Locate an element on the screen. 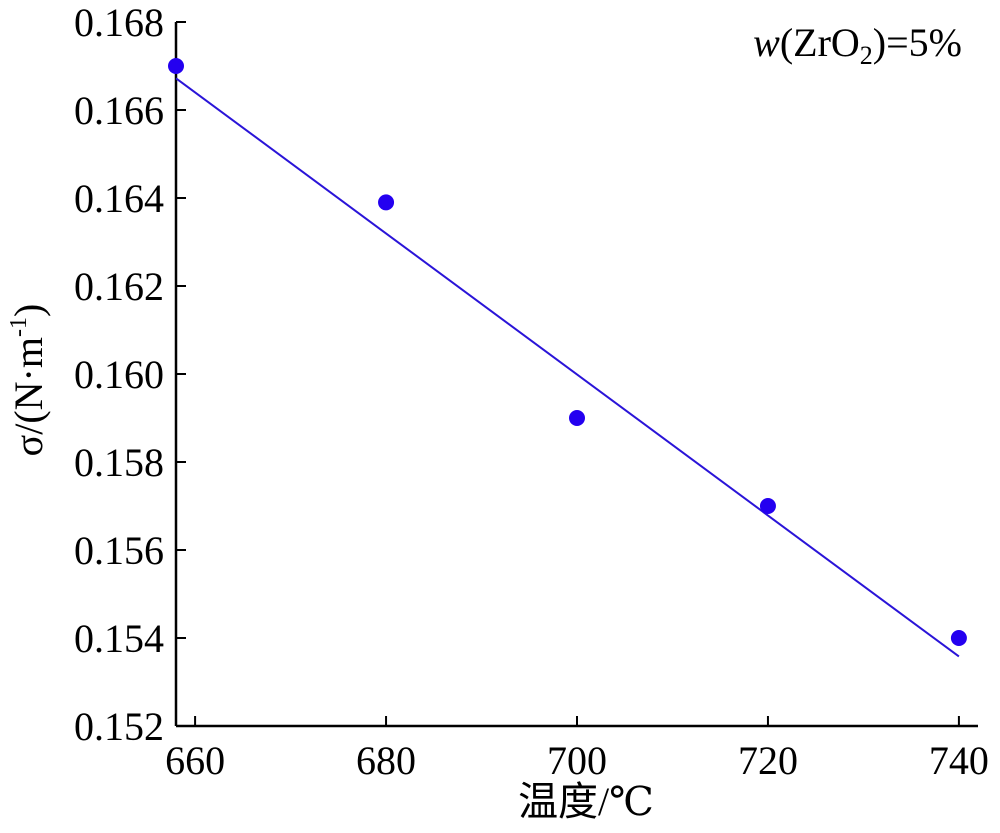  y-tick-label: 0.152 is located at coordinates (119, 726).